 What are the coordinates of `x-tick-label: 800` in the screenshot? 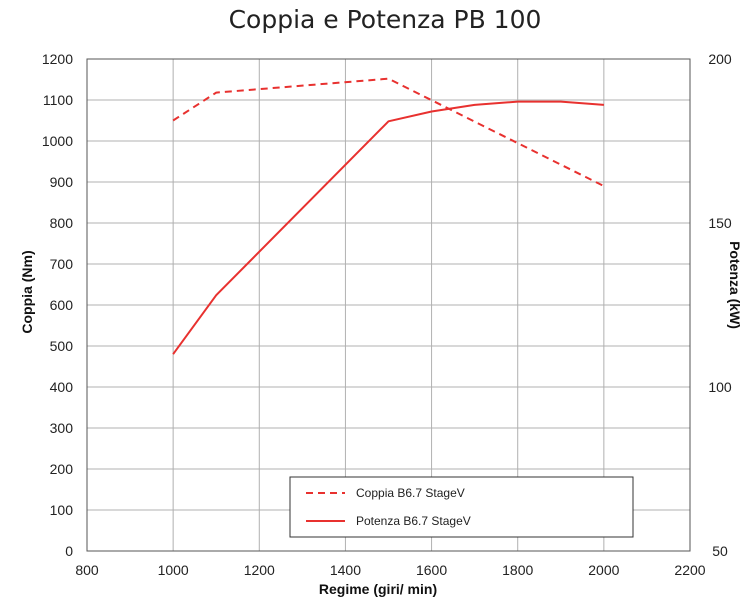 It's located at (87, 570).